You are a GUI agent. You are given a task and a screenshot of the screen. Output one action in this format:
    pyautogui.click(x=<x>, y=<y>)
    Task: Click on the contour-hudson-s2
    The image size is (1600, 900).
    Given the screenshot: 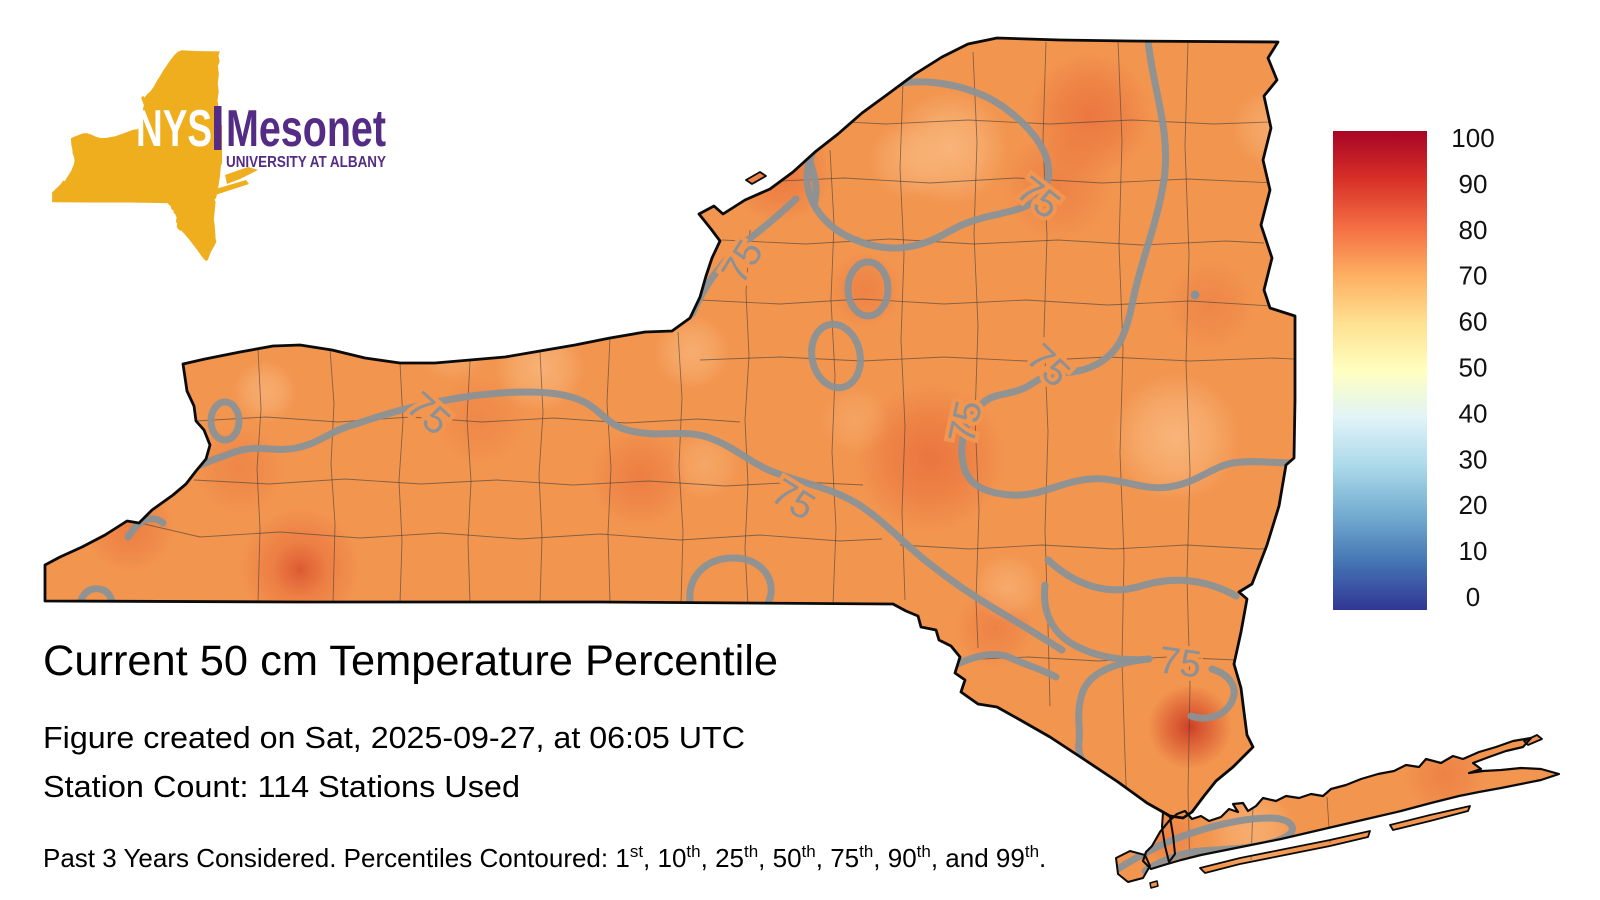 What is the action you would take?
    pyautogui.click(x=1212, y=693)
    